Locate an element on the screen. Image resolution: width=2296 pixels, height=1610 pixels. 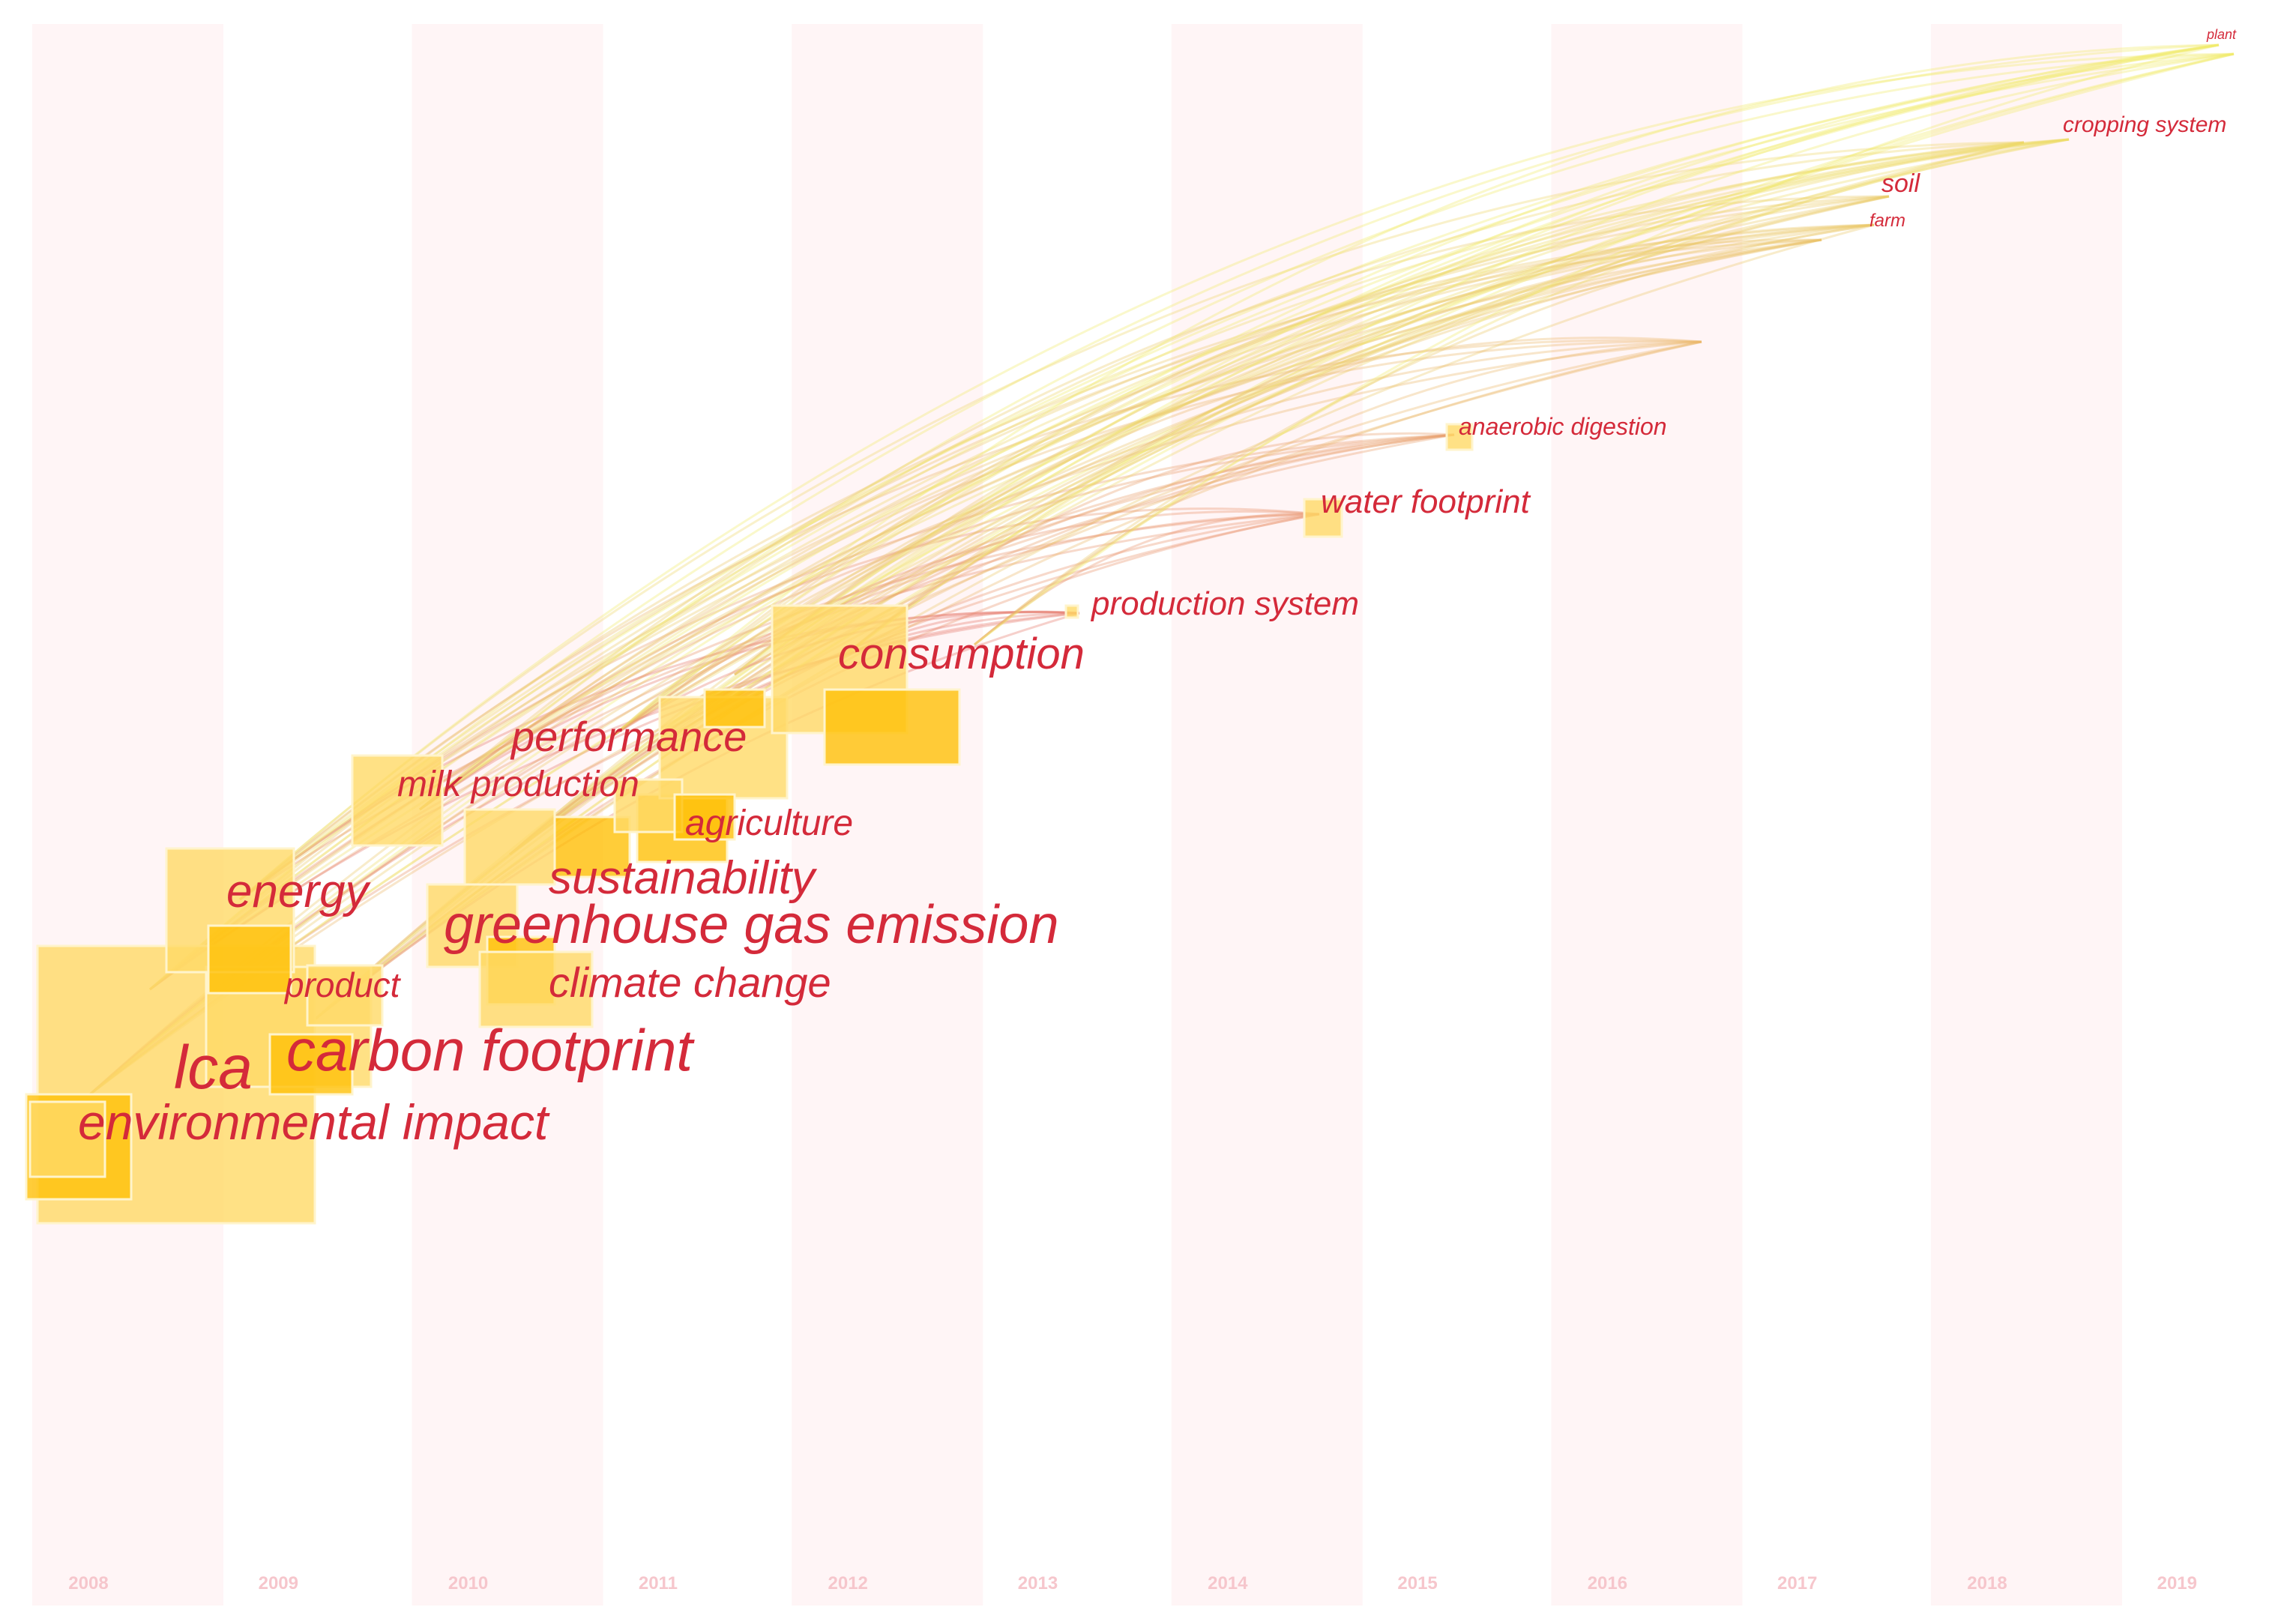
year-label-2011: 2011 is located at coordinates (658, 1583).